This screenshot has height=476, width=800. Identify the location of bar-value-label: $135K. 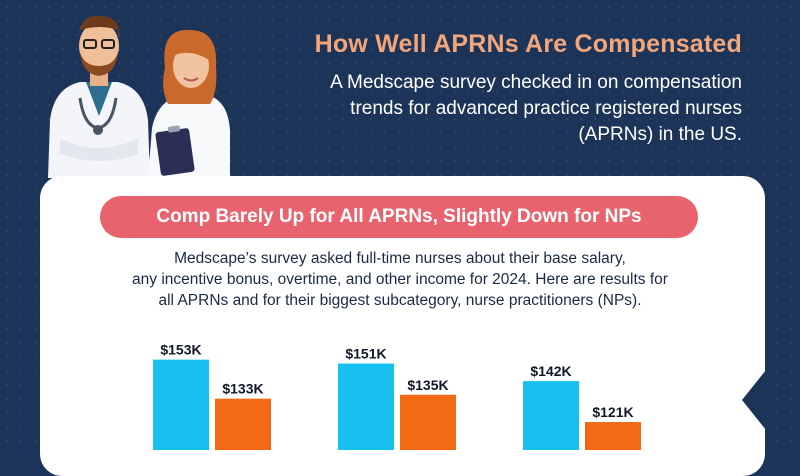
(427, 385).